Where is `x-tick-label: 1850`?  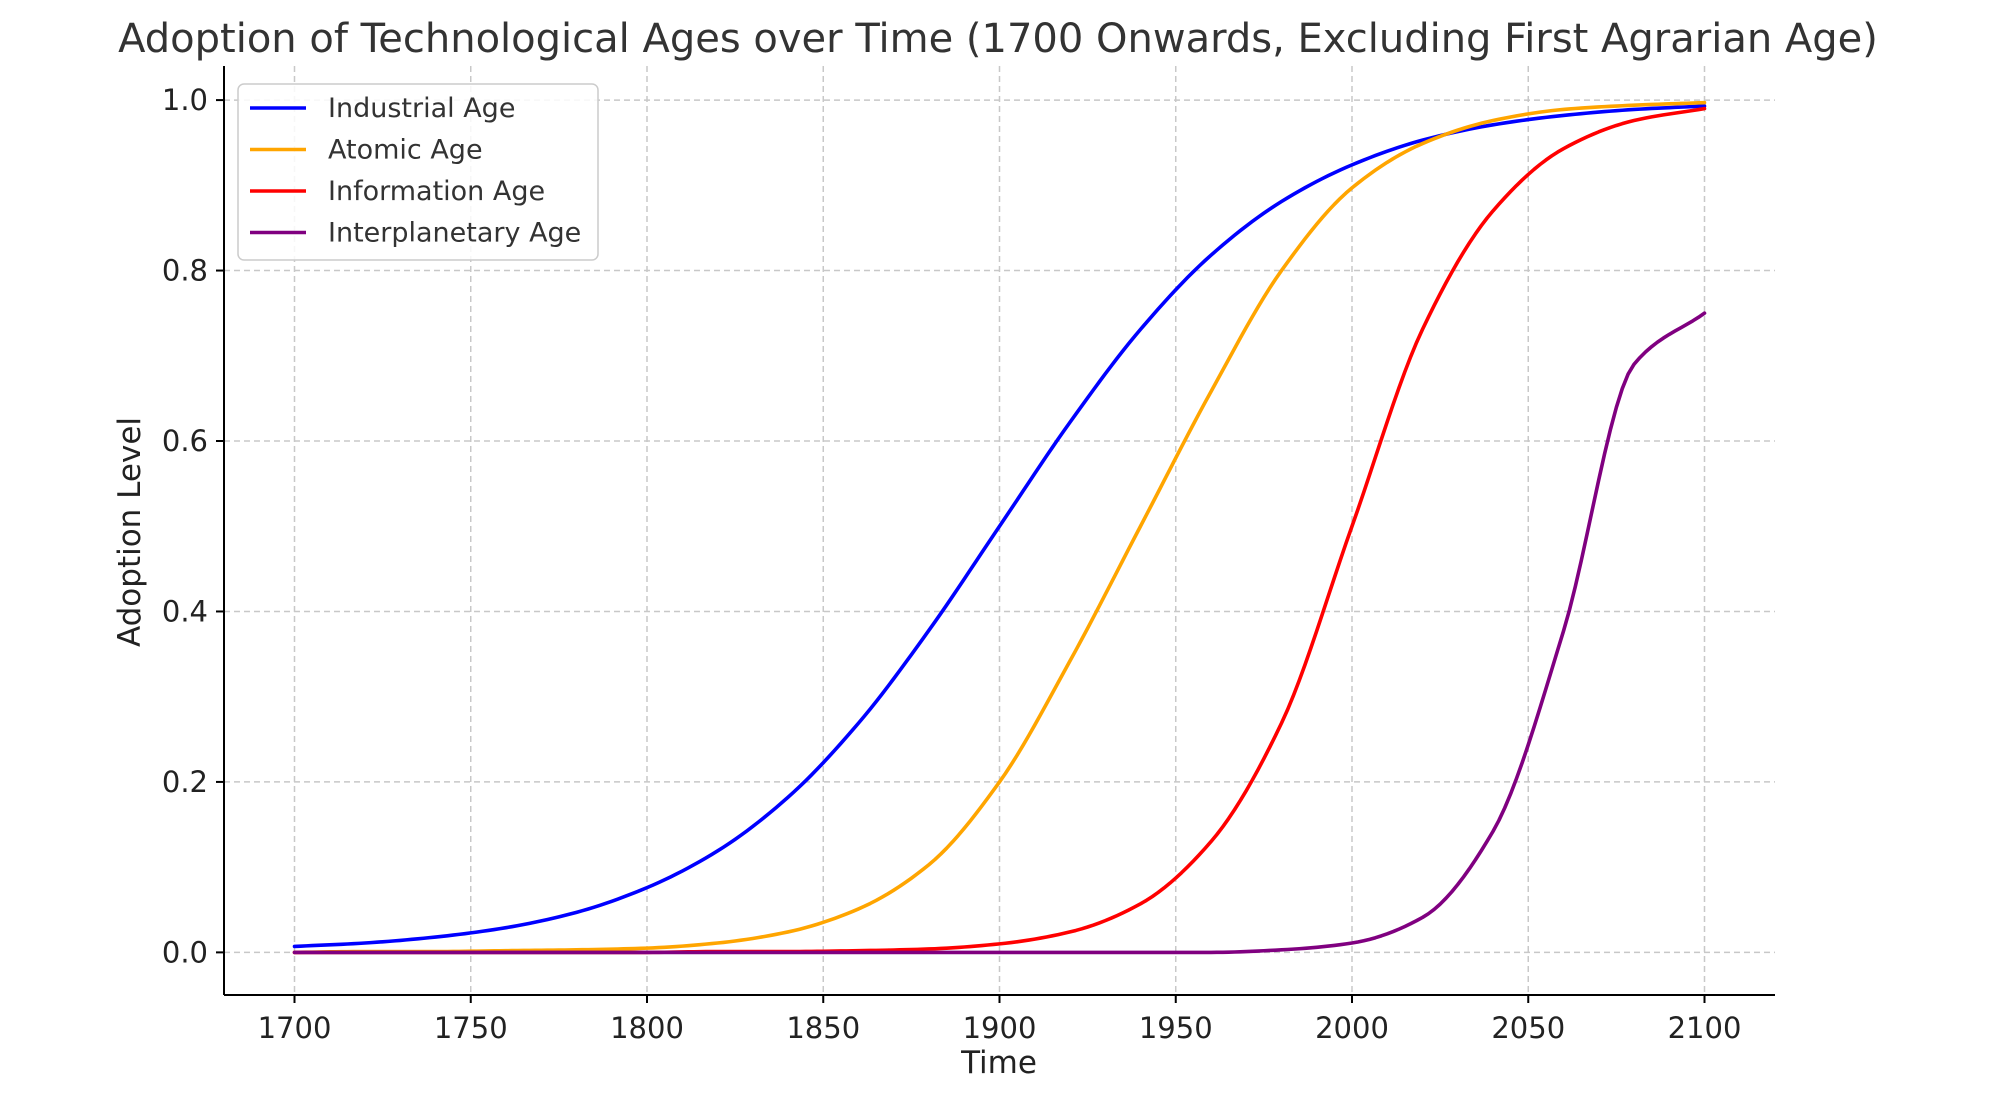 x-tick-label: 1850 is located at coordinates (823, 1028).